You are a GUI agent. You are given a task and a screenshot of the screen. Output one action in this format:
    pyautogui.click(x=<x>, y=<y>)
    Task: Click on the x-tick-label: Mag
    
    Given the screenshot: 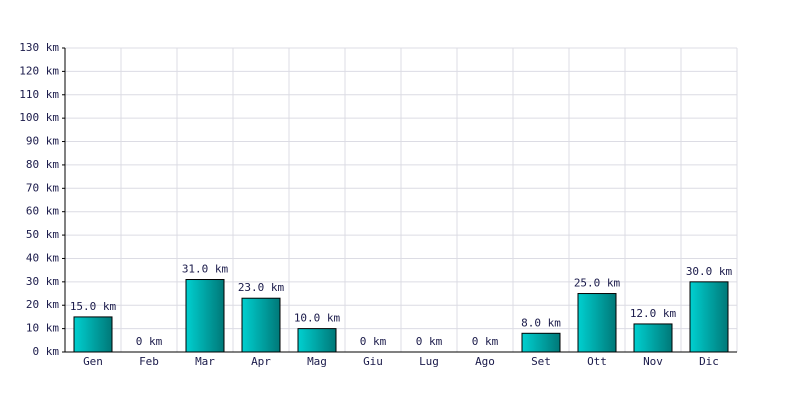 What is the action you would take?
    pyautogui.click(x=317, y=361)
    